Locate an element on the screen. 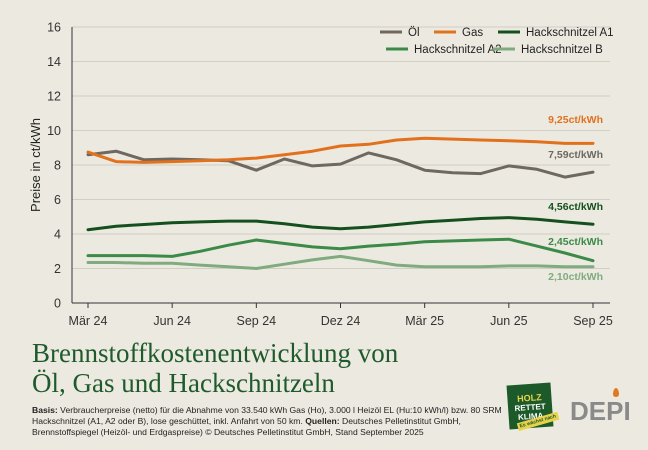 The width and height of the screenshot is (648, 450). end-label-gas: 9,25ct/kWh is located at coordinates (575, 120).